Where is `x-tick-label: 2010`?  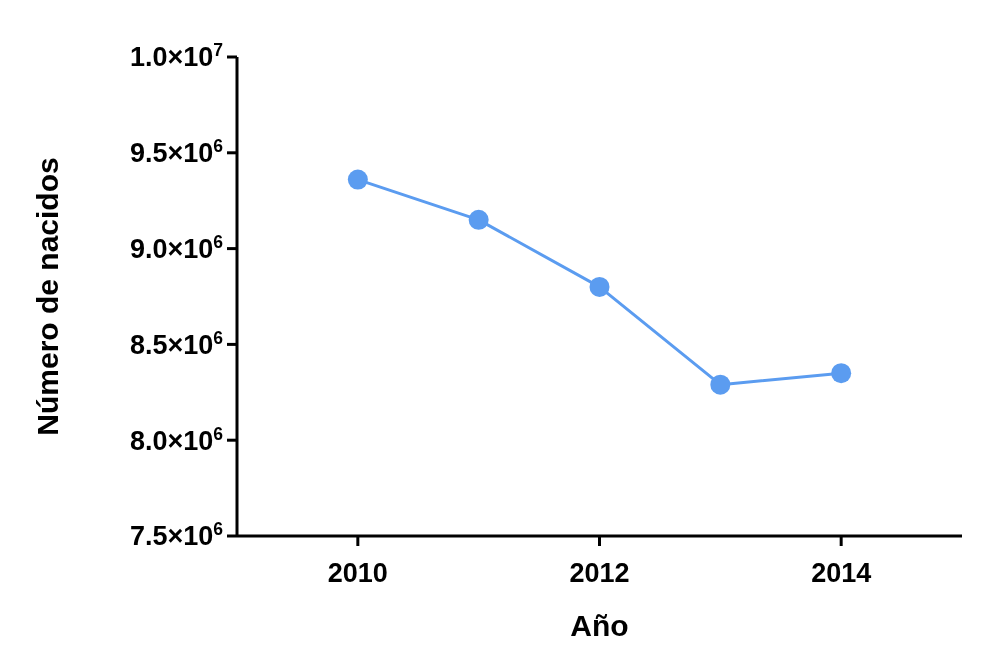
x-tick-label: 2010 is located at coordinates (357, 573).